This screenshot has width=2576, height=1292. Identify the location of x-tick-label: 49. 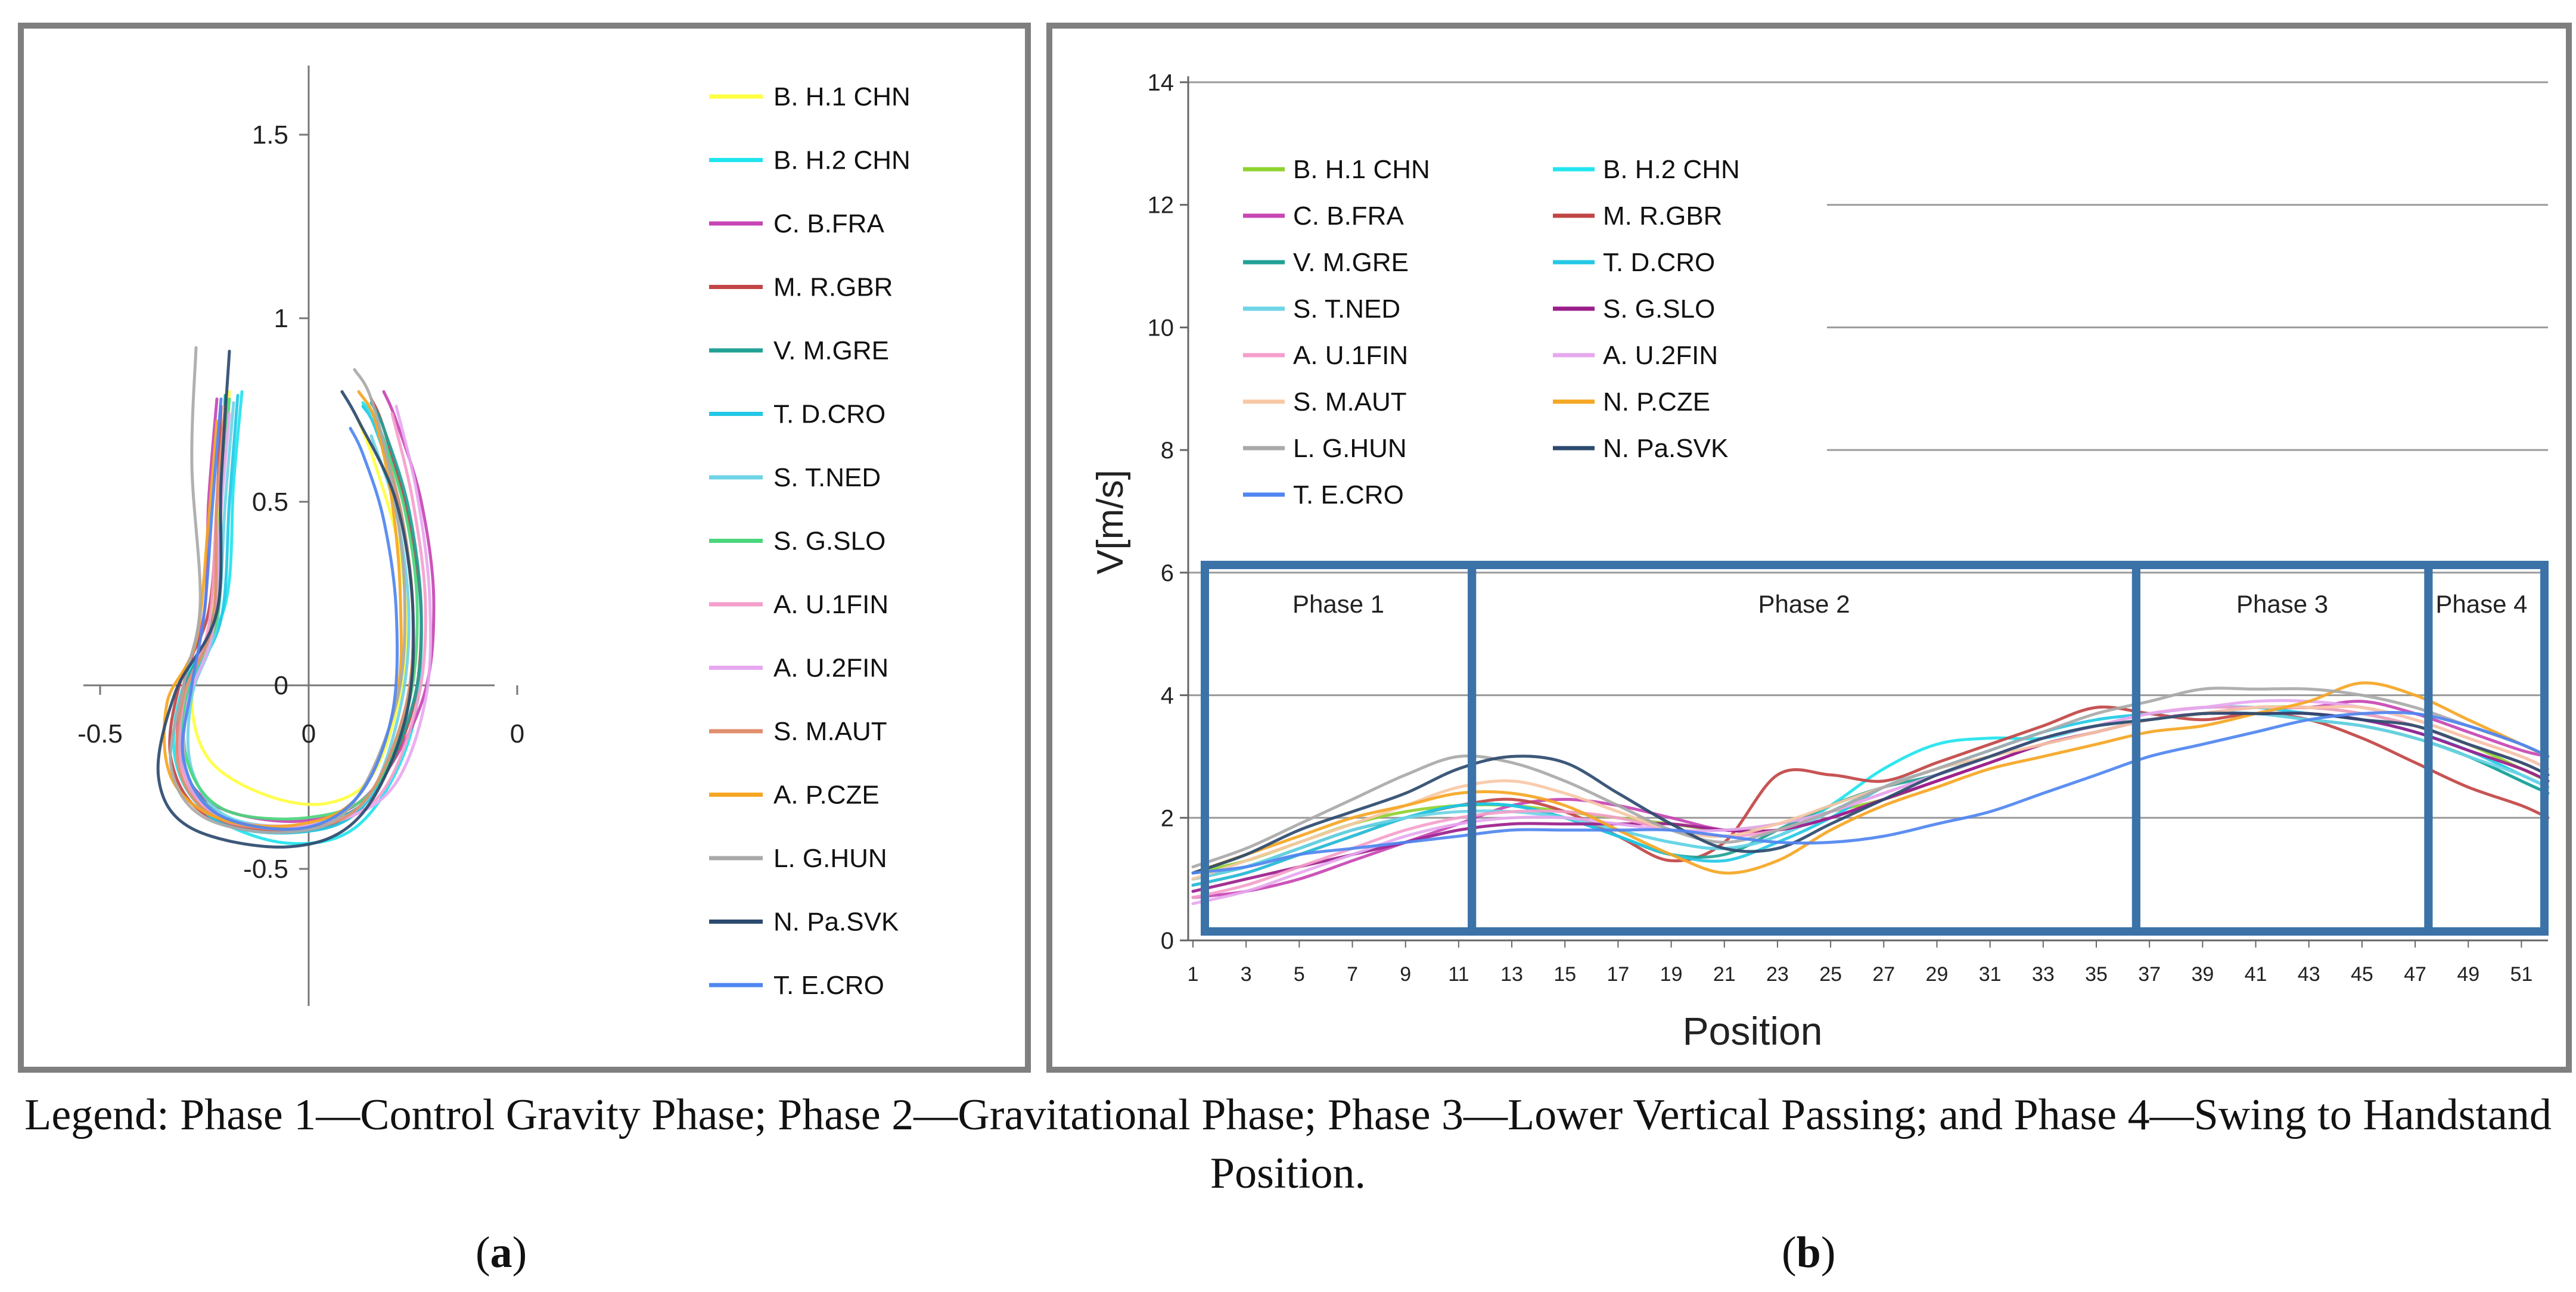
(2468, 974).